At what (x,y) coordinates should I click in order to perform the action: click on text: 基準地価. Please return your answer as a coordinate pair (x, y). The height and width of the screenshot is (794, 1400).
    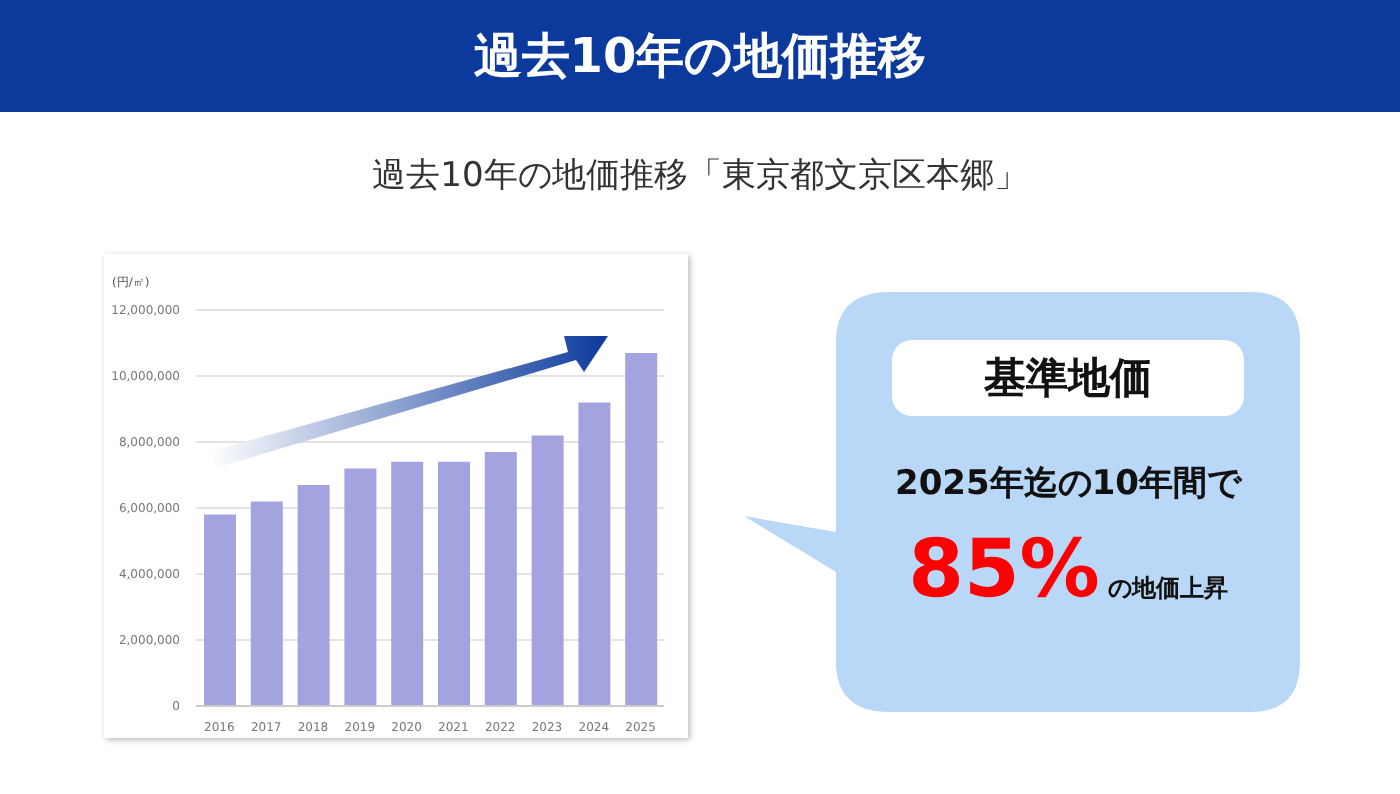
    Looking at the image, I should click on (1068, 378).